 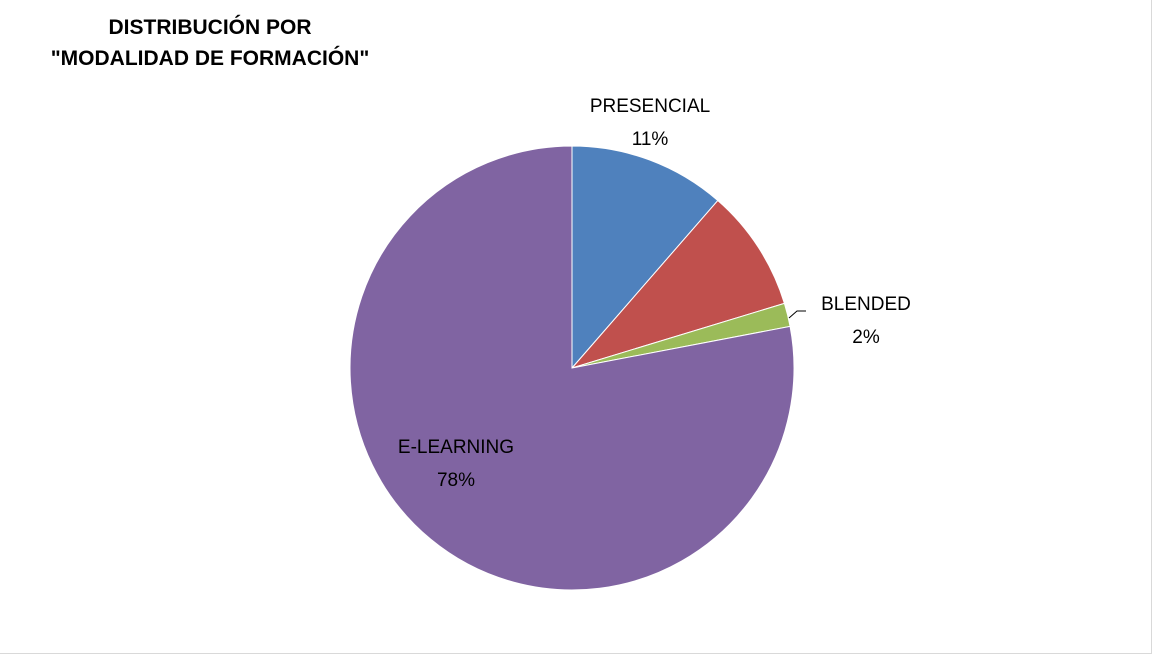 I want to click on slice-percent-e-learning: 78%, so click(x=456, y=480).